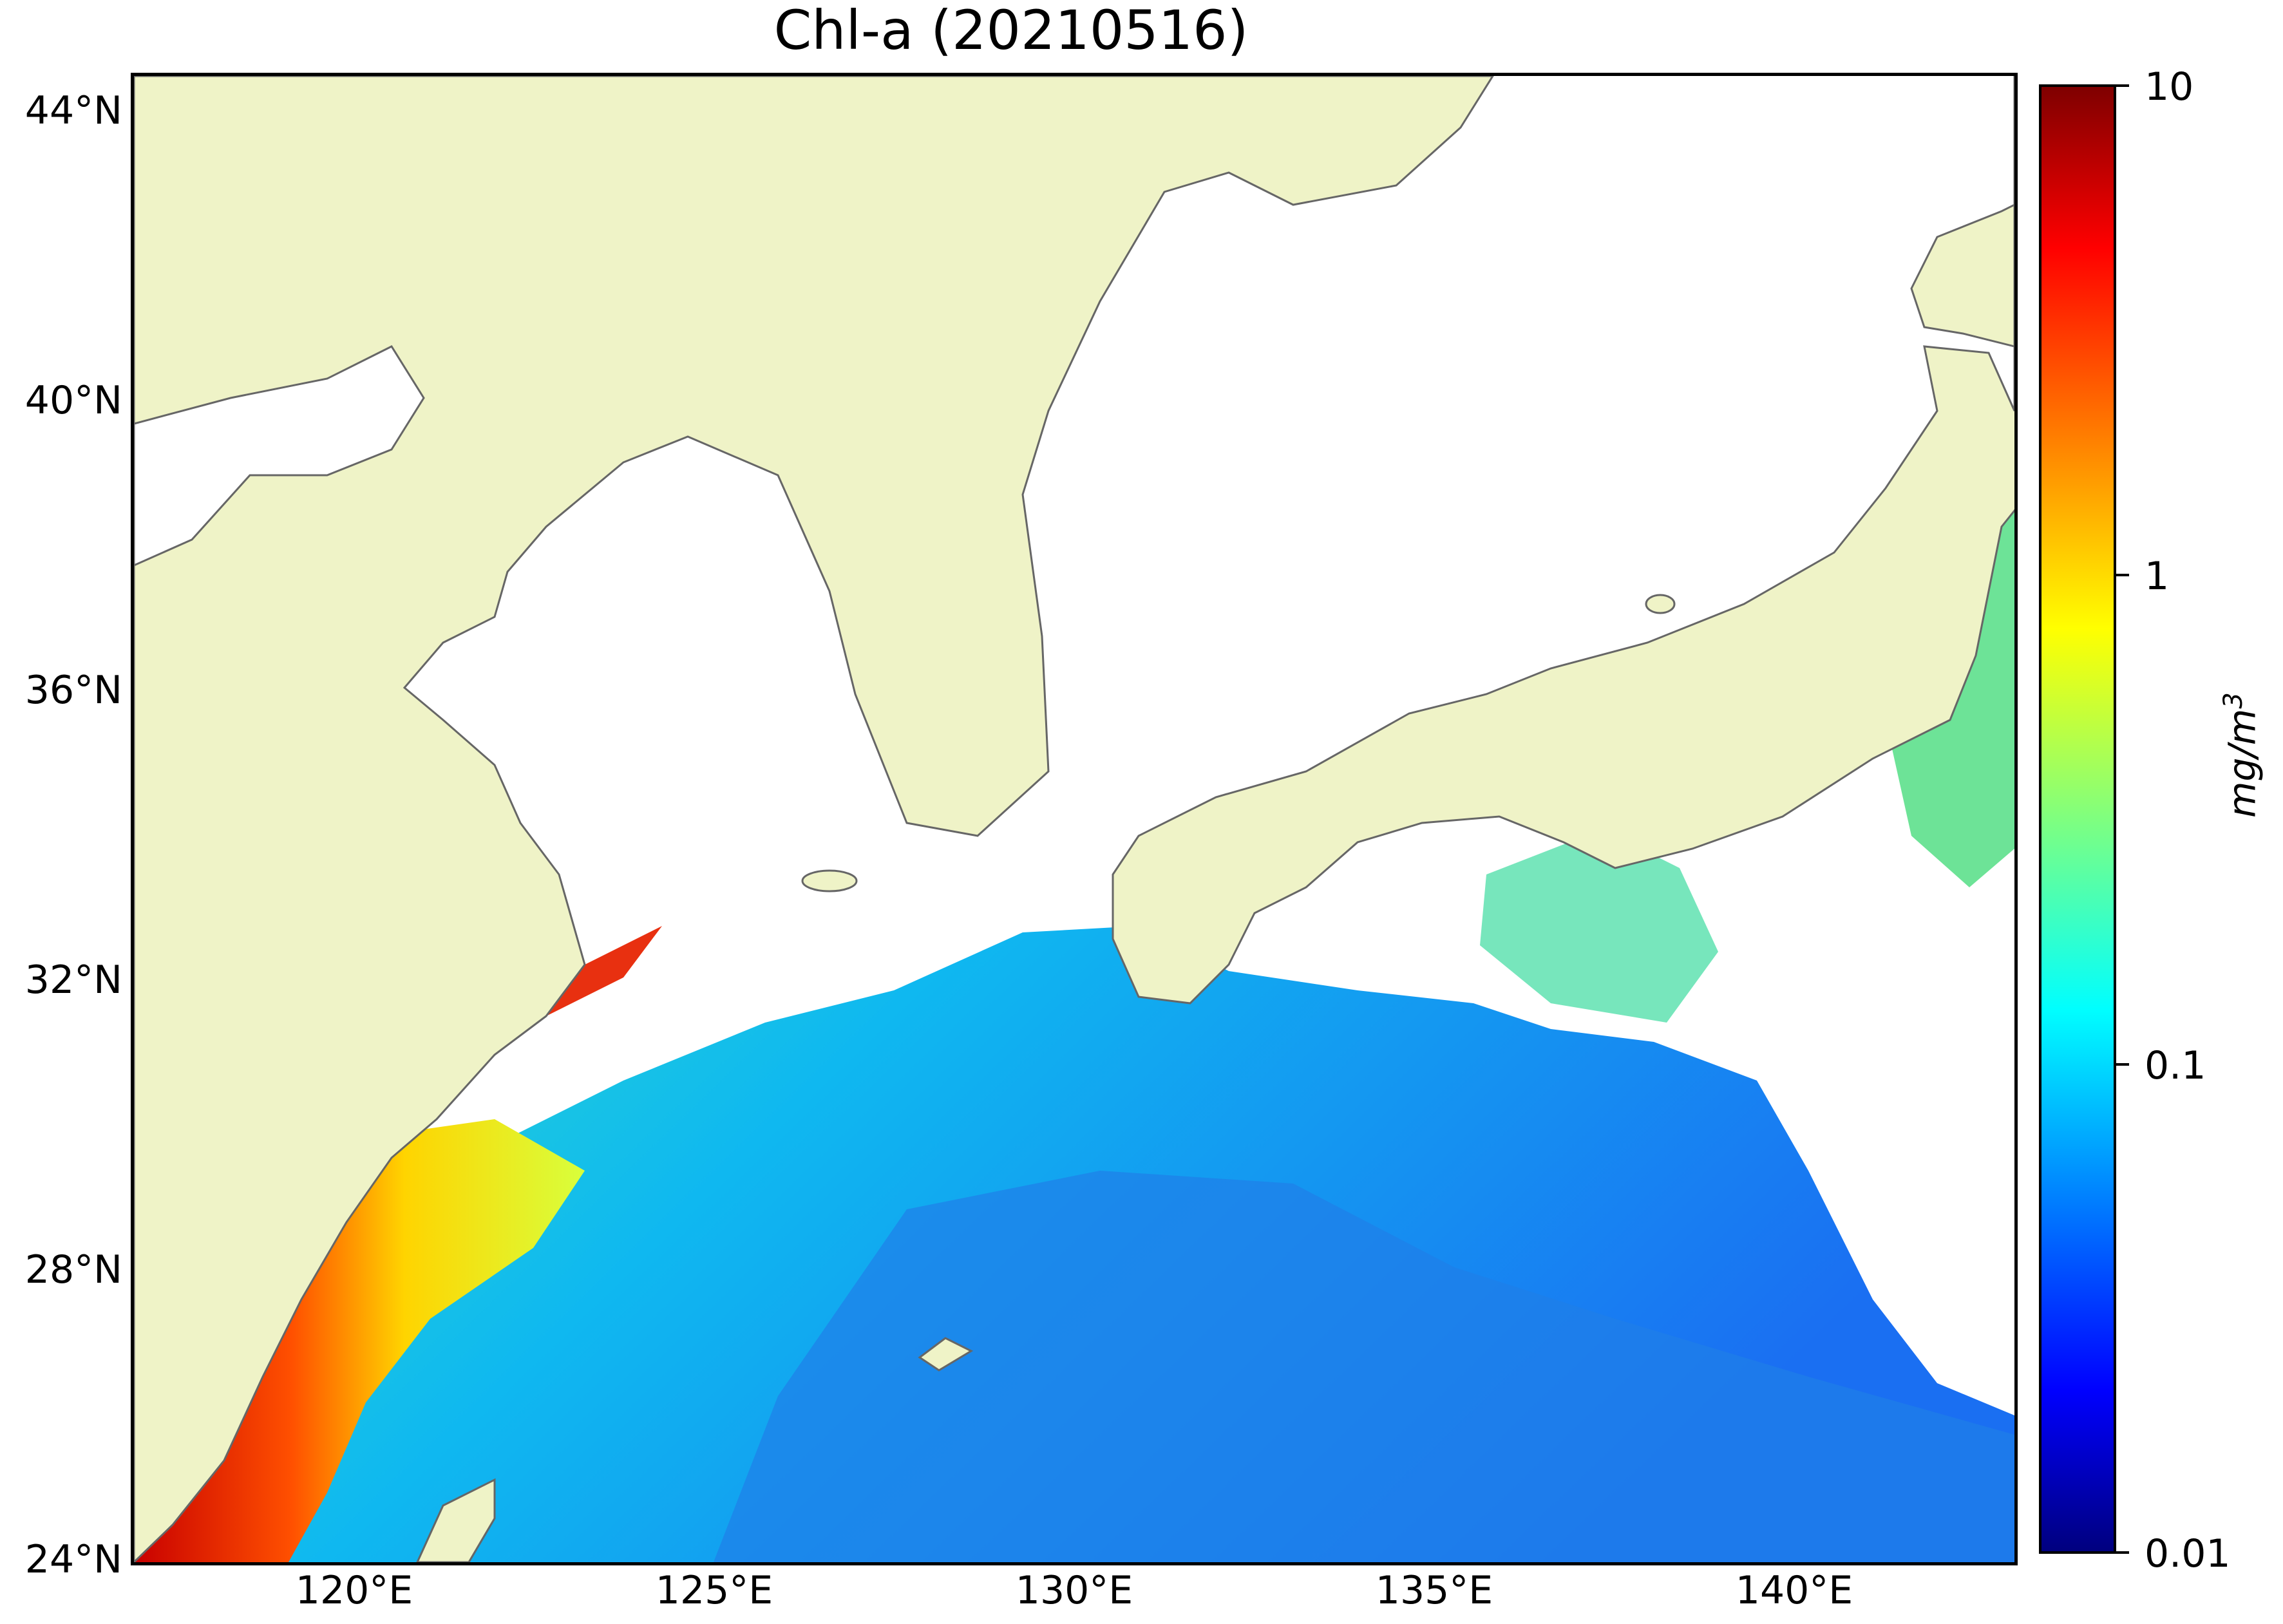 Image resolution: width=2283 pixels, height=1624 pixels. Describe the element at coordinates (1599, 926) in the screenshot. I see `chlorophyll-field-central` at that location.